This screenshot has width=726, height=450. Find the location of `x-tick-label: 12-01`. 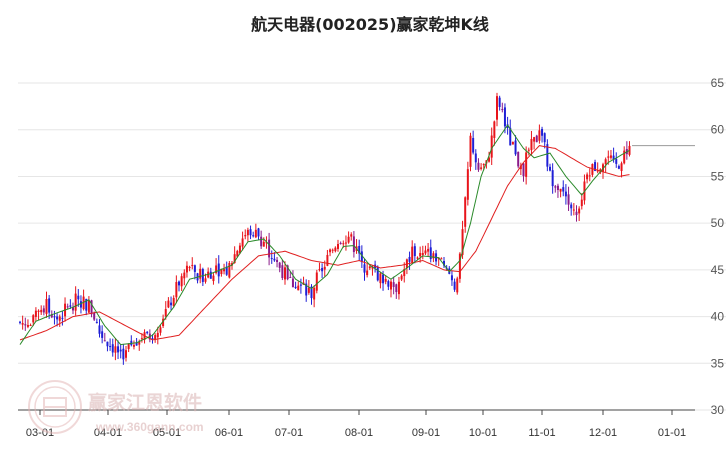

x-tick-label: 12-01 is located at coordinates (603, 433).